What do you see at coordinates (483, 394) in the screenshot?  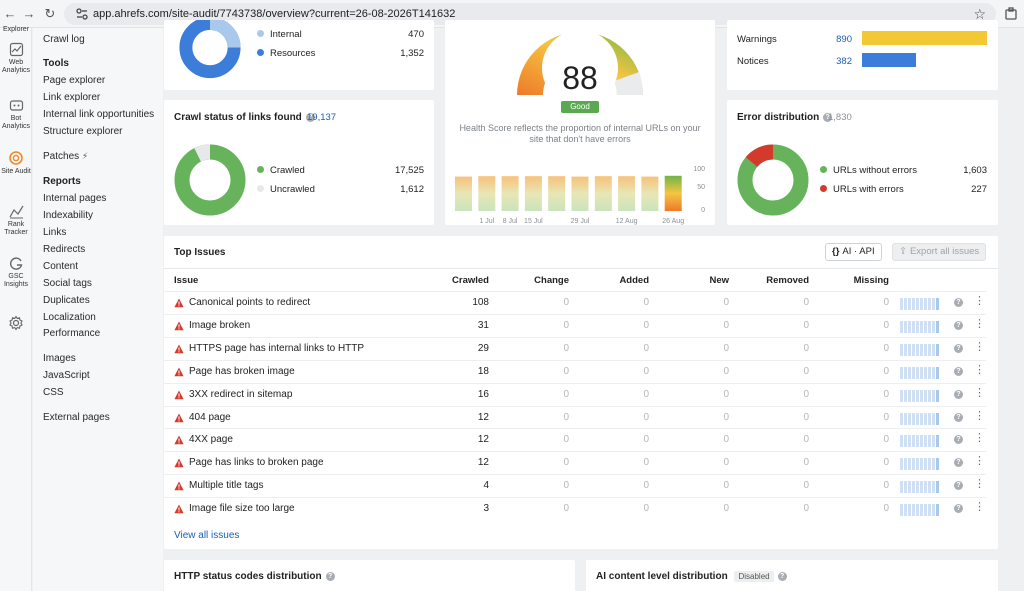 I see `cell-crawled: 16` at bounding box center [483, 394].